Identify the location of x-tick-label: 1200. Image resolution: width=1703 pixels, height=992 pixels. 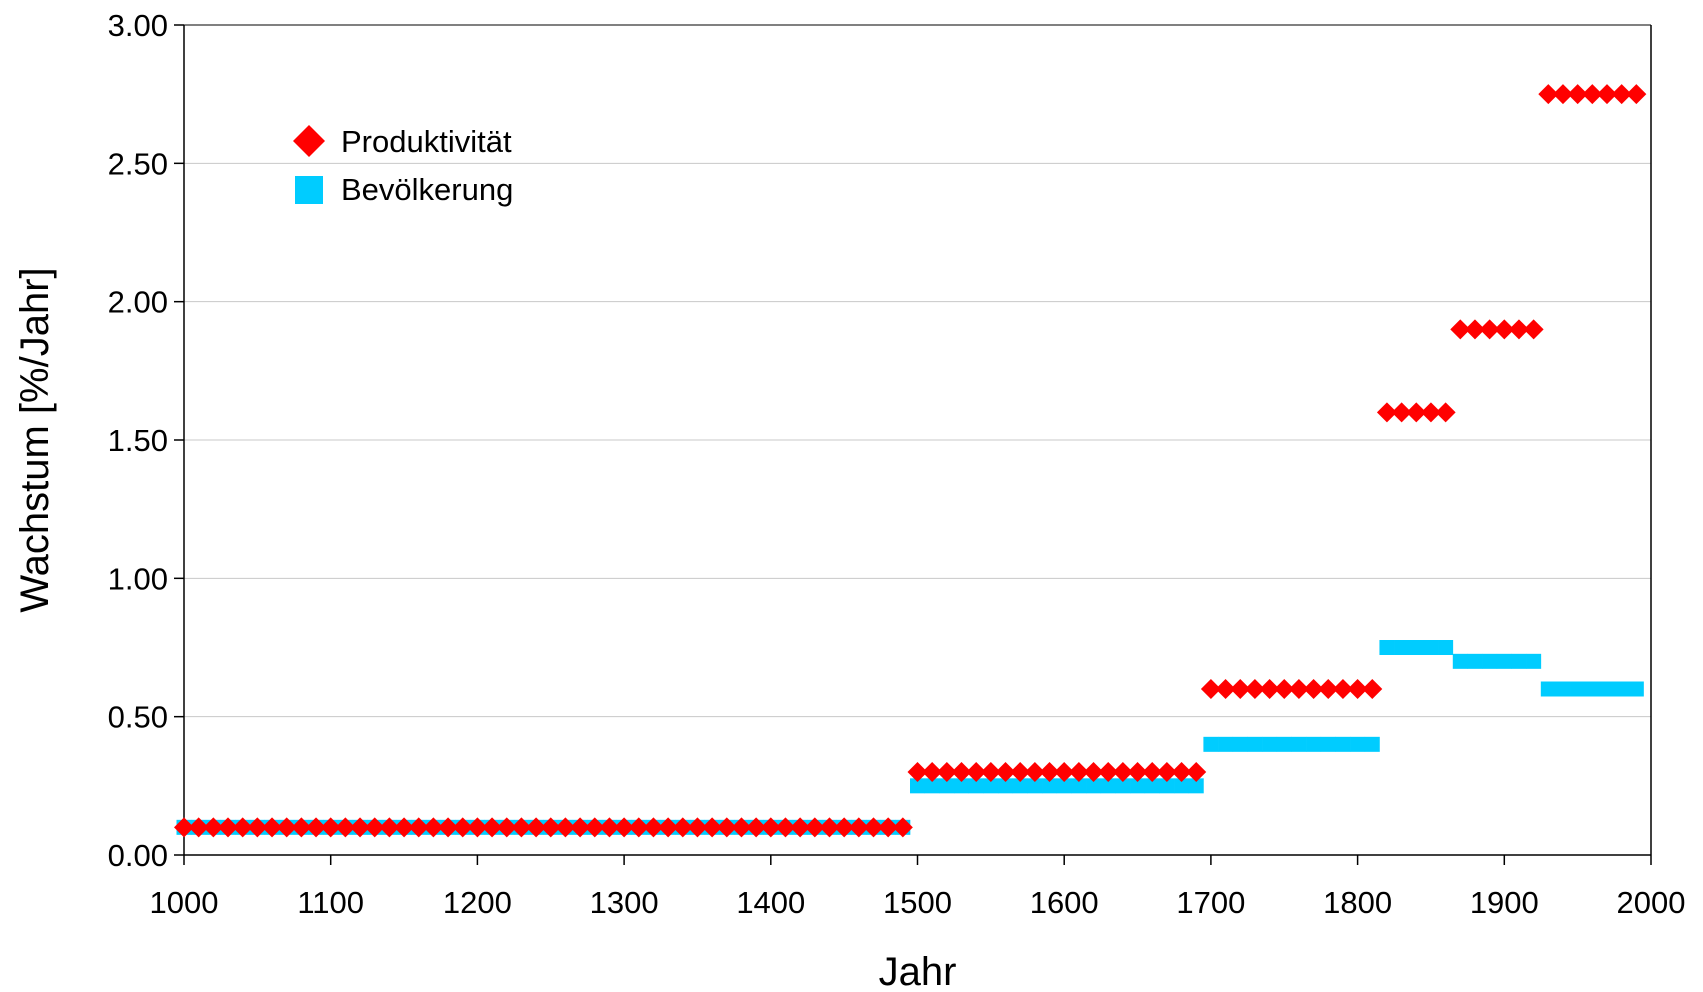
(477, 902).